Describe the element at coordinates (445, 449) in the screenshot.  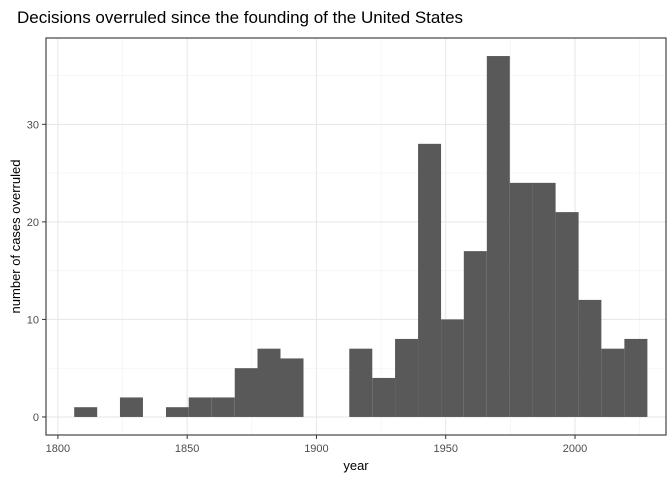
I see `x-tick-label: 1950` at that location.